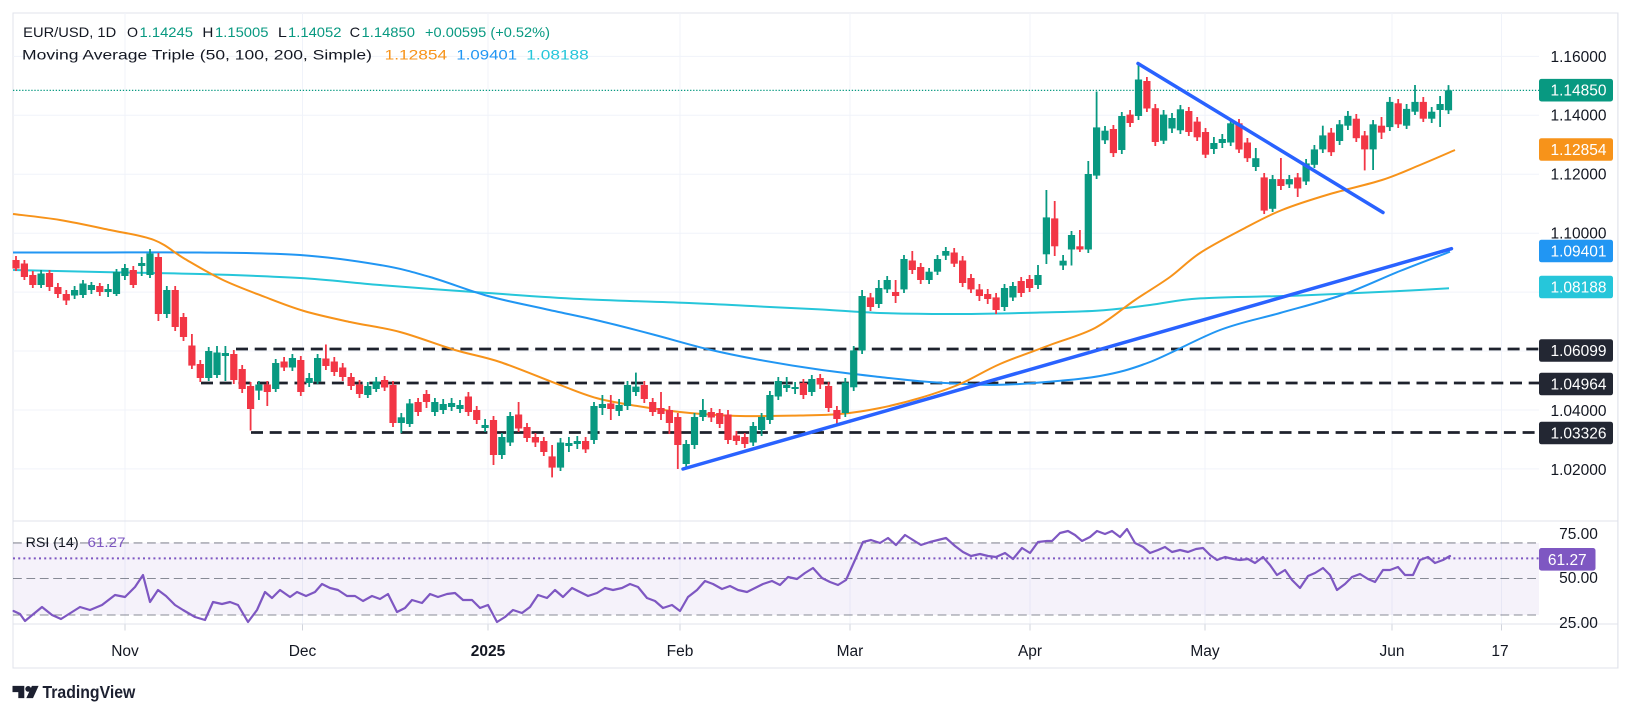 This screenshot has width=1630, height=716. Describe the element at coordinates (1578, 351) in the screenshot. I see `svg-text: 1.06099` at that location.